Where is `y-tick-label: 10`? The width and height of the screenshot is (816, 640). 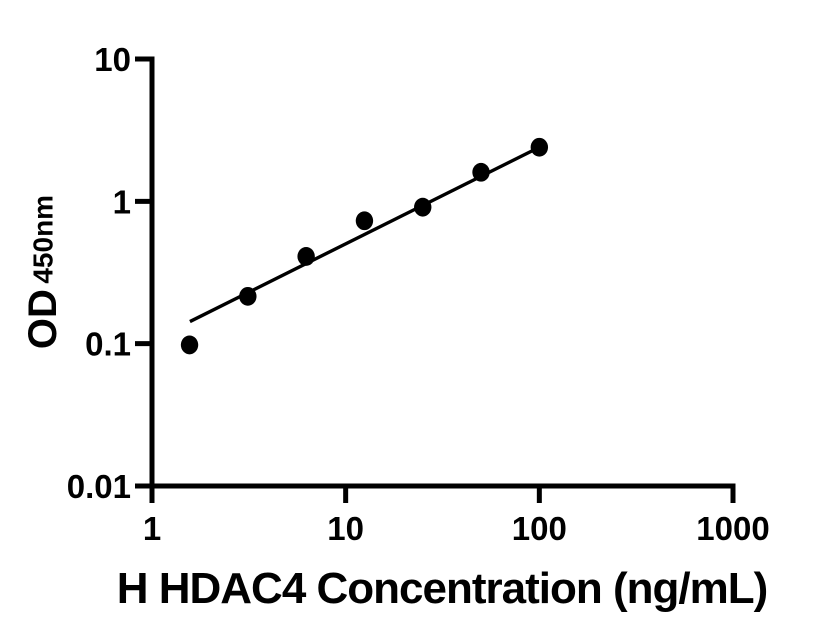
y-tick-label: 10 is located at coordinates (112, 59).